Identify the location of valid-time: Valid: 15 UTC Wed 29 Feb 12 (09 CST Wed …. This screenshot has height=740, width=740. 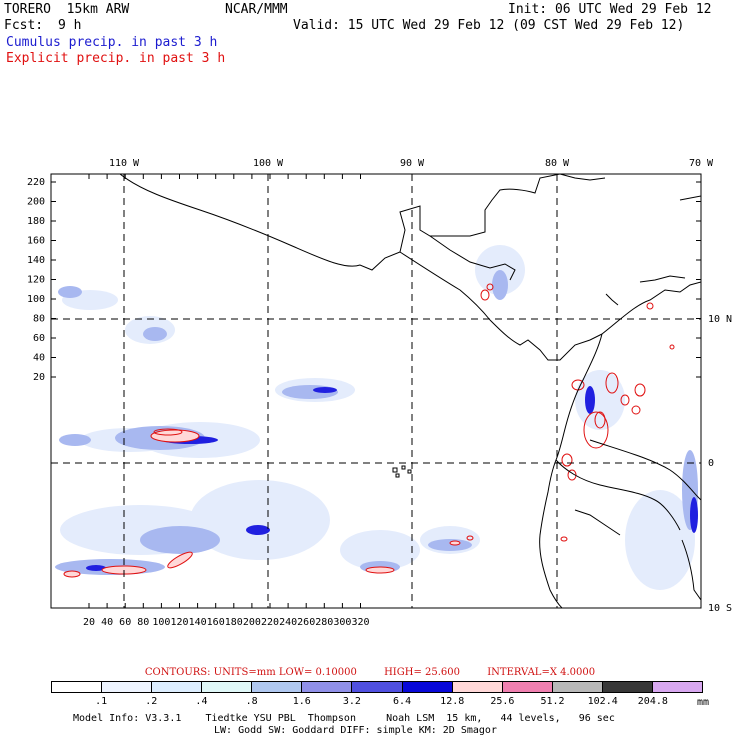
(489, 25).